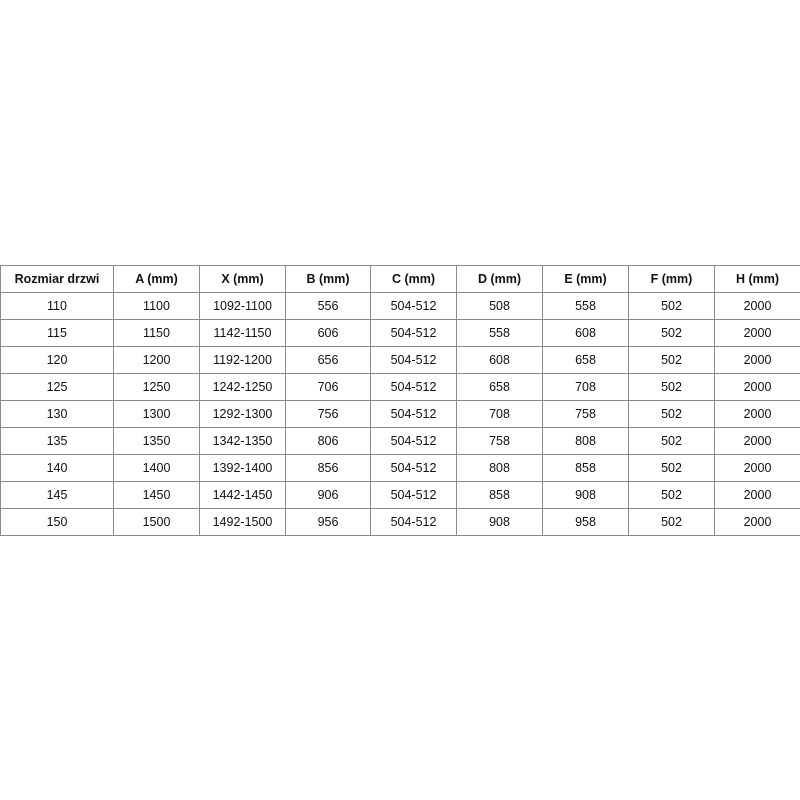 Image resolution: width=800 pixels, height=800 pixels. I want to click on table-cell: 125, so click(57, 387).